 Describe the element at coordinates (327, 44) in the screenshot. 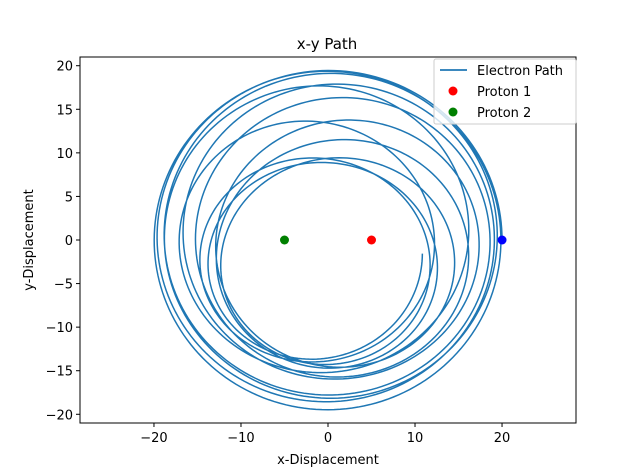

I see `chart-title: x-y Path` at that location.